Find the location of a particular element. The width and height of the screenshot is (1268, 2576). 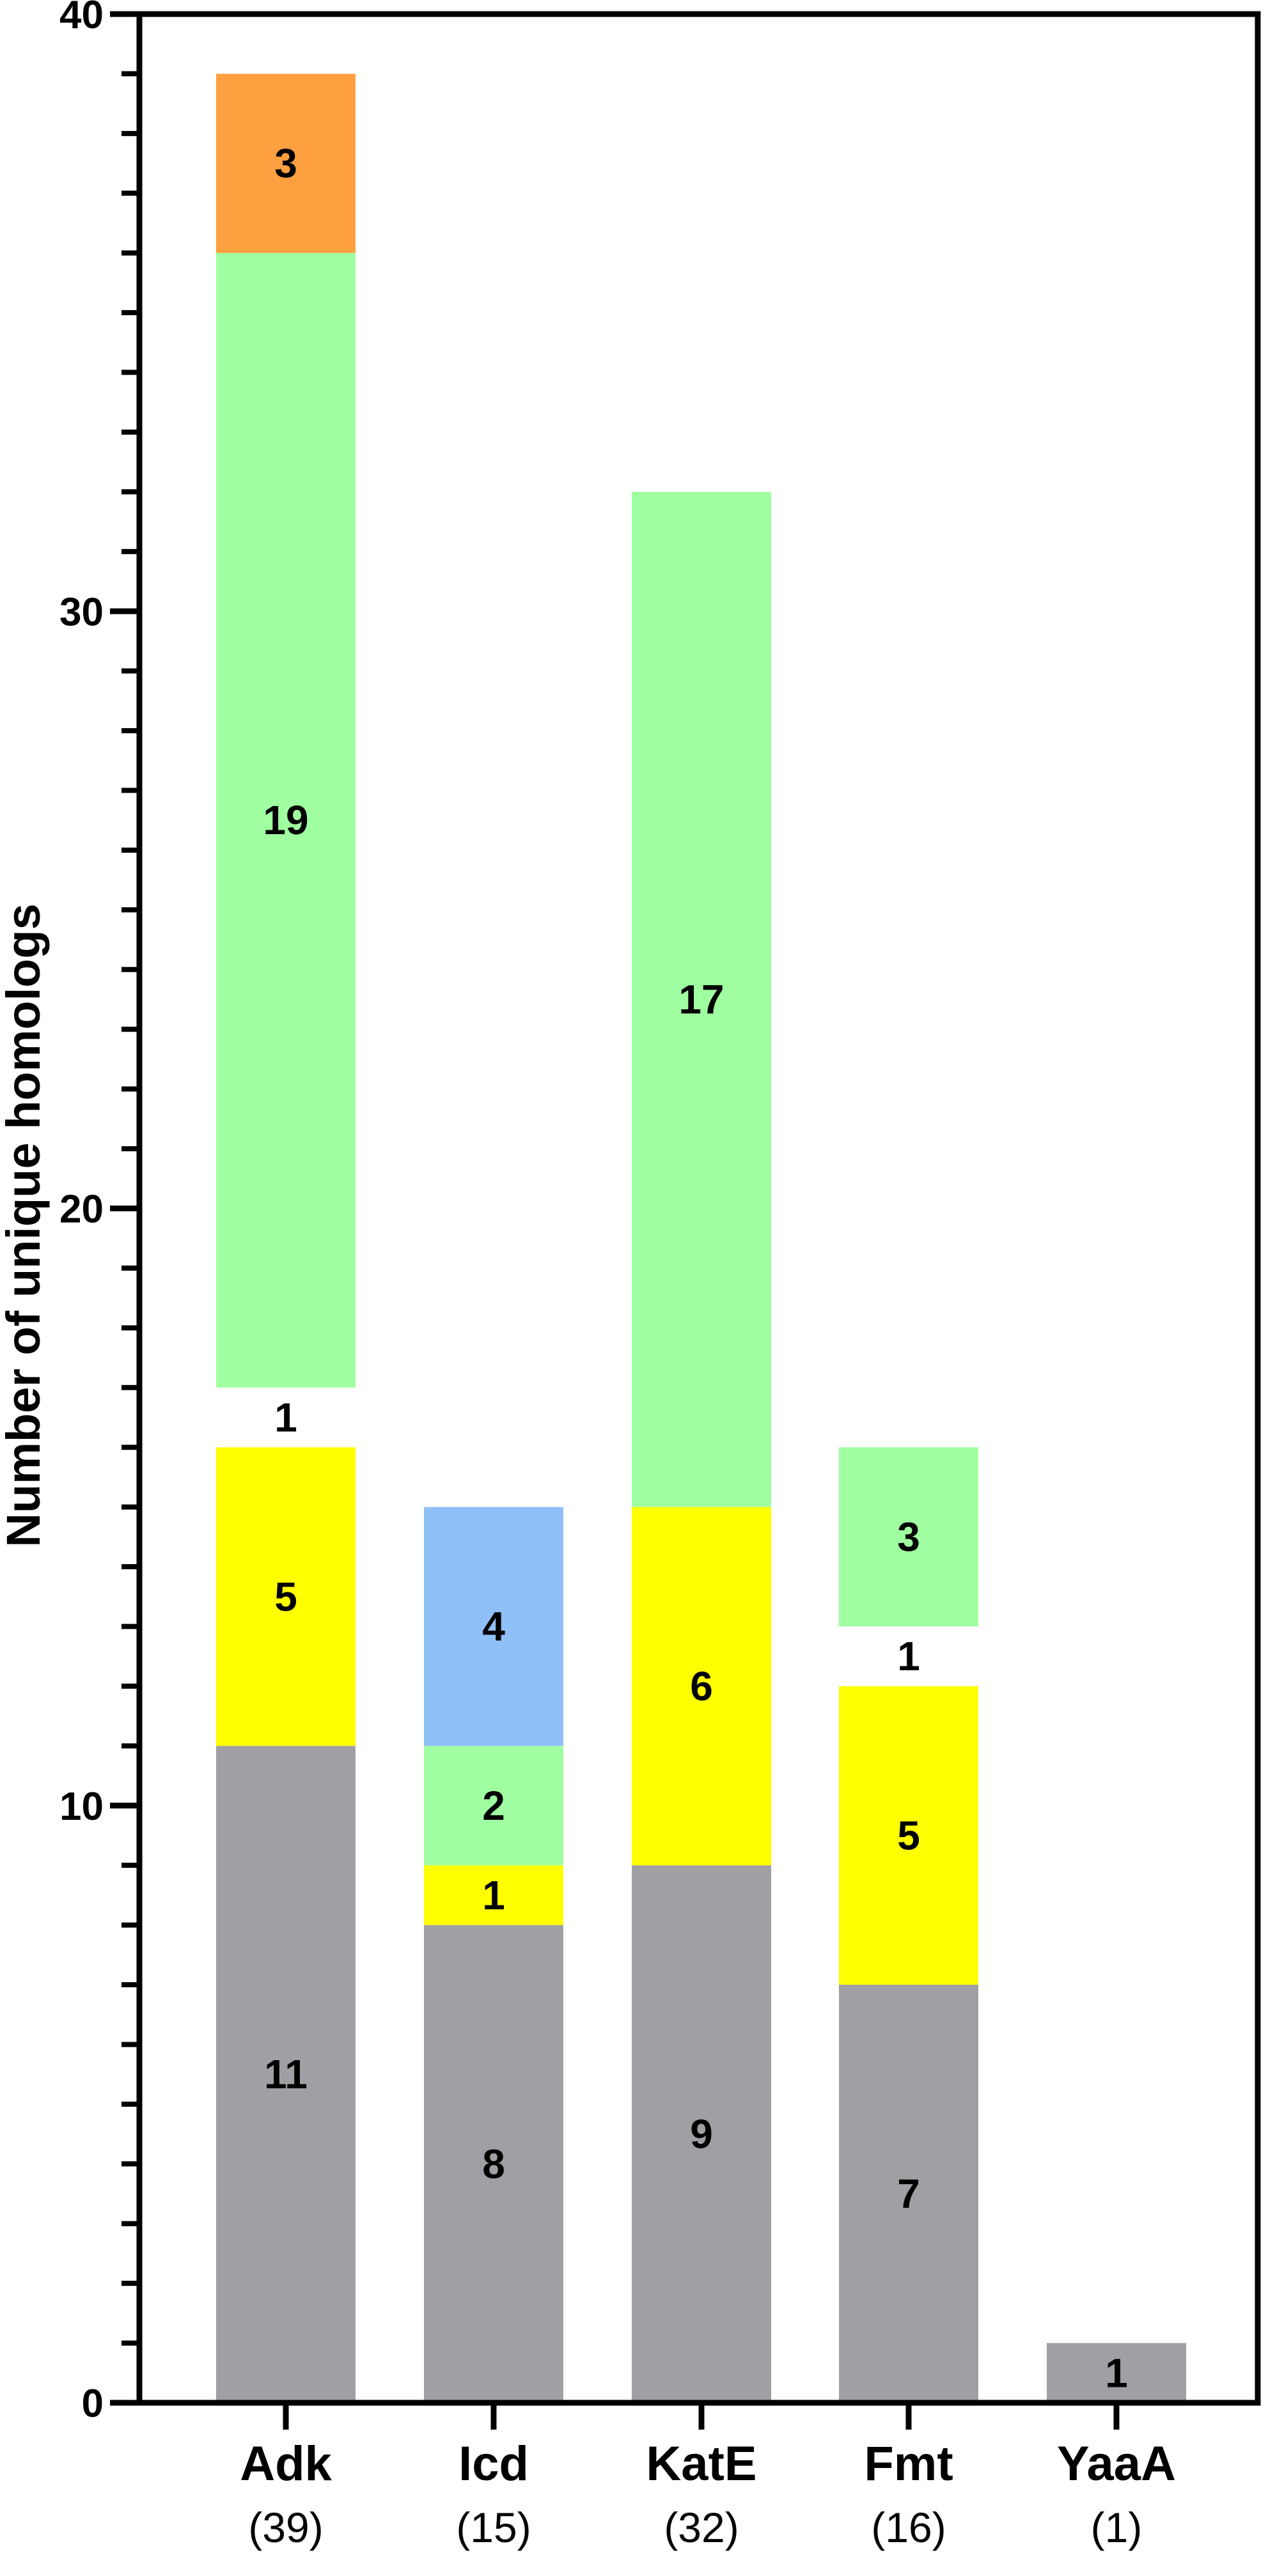

segment-label-fmt-3: 3 is located at coordinates (909, 1537).